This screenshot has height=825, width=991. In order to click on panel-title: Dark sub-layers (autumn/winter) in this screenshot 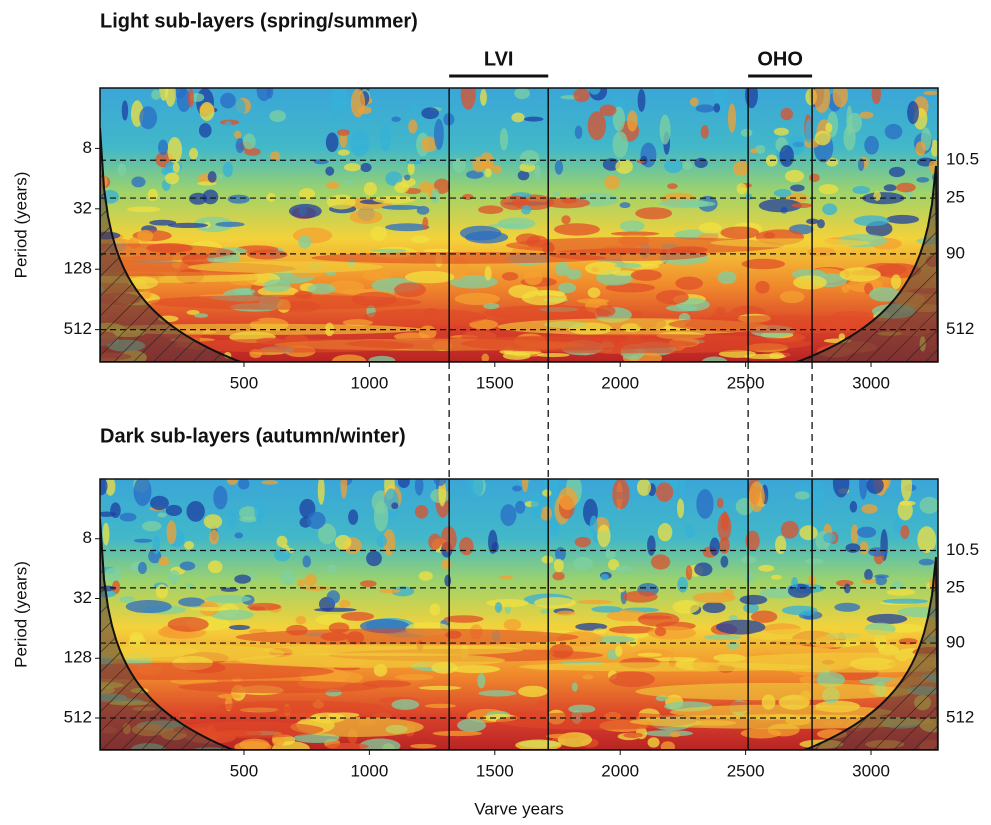, I will do `click(253, 436)`.